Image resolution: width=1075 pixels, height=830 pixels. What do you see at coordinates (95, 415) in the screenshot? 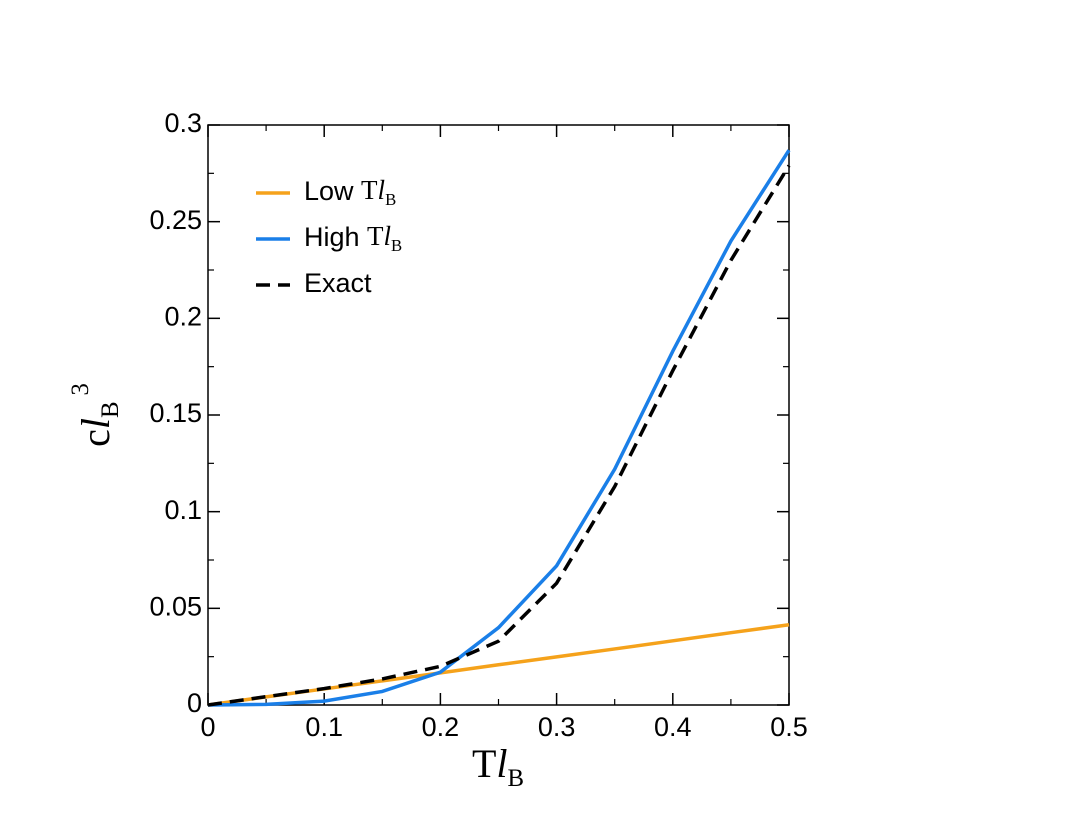
I see `y-axis-label: clB3` at bounding box center [95, 415].